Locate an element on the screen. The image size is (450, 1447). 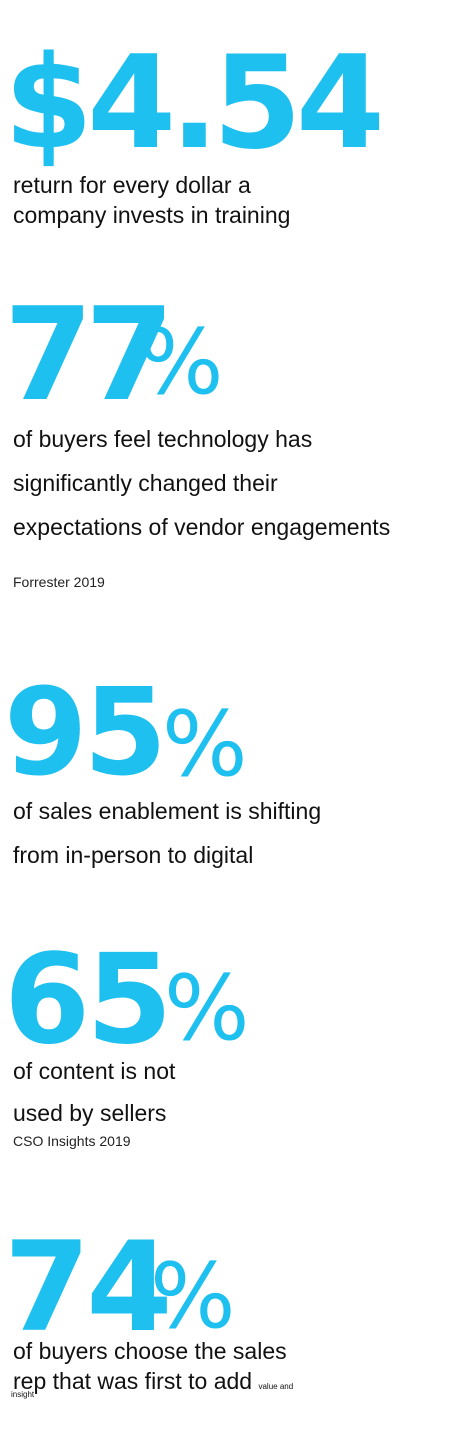
stat-caption-line: used by sellers is located at coordinates (90, 1113).